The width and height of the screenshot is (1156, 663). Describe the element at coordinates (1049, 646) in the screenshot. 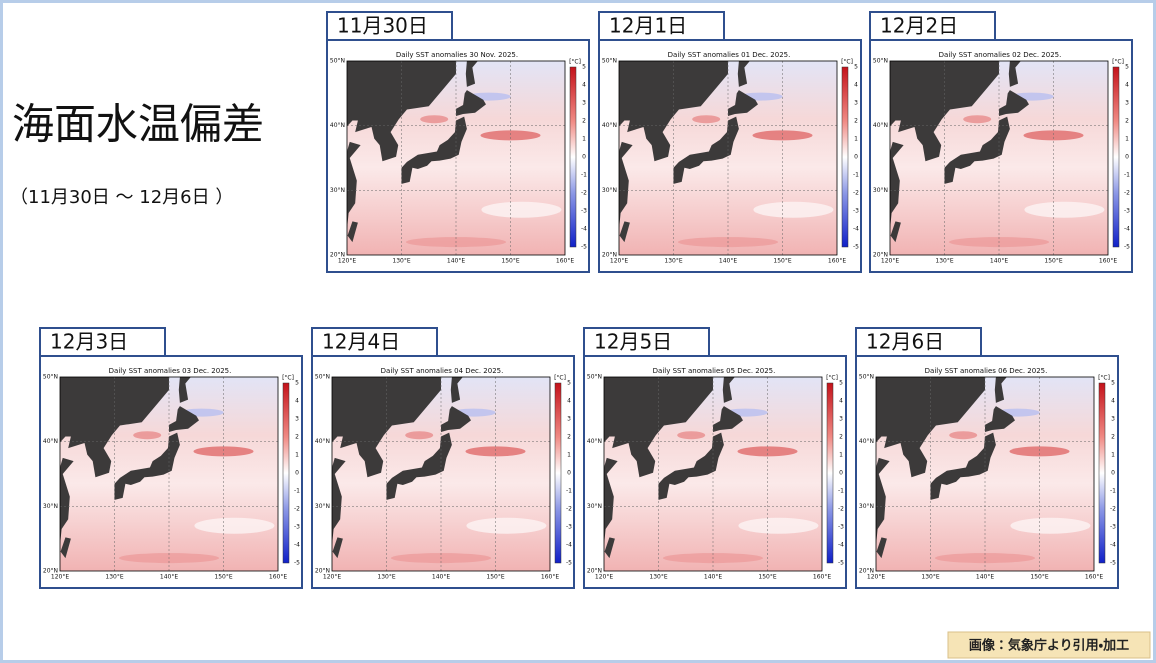

I see `credit: 画像：気象庁より引用・加工` at that location.